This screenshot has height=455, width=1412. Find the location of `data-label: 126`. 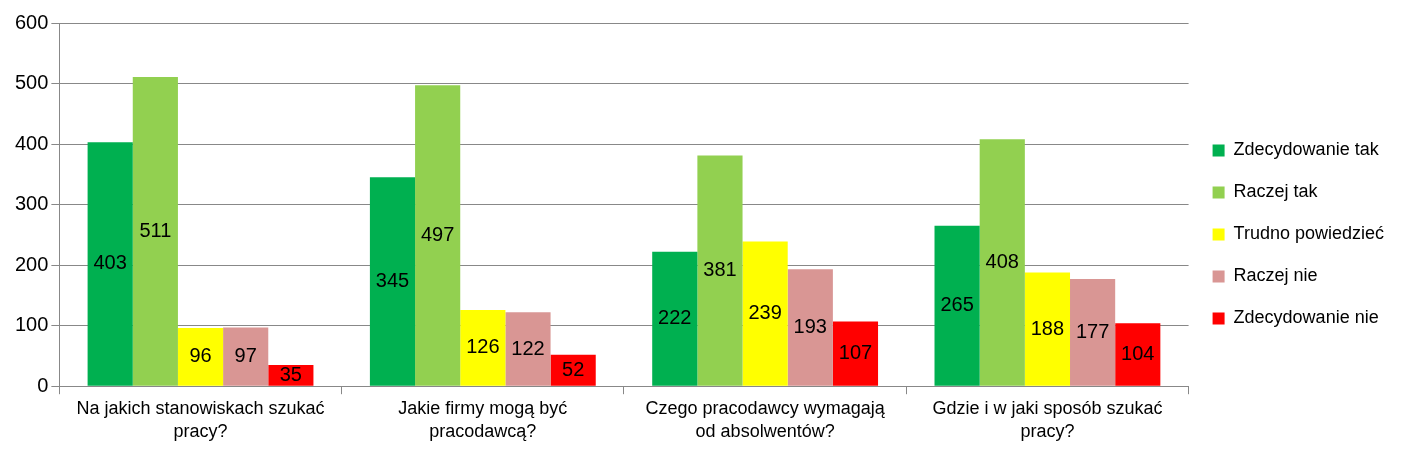

data-label: 126 is located at coordinates (483, 346).